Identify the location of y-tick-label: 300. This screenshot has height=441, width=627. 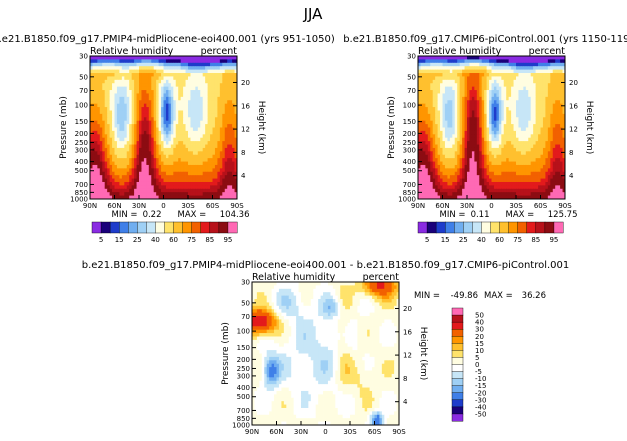
(81, 150).